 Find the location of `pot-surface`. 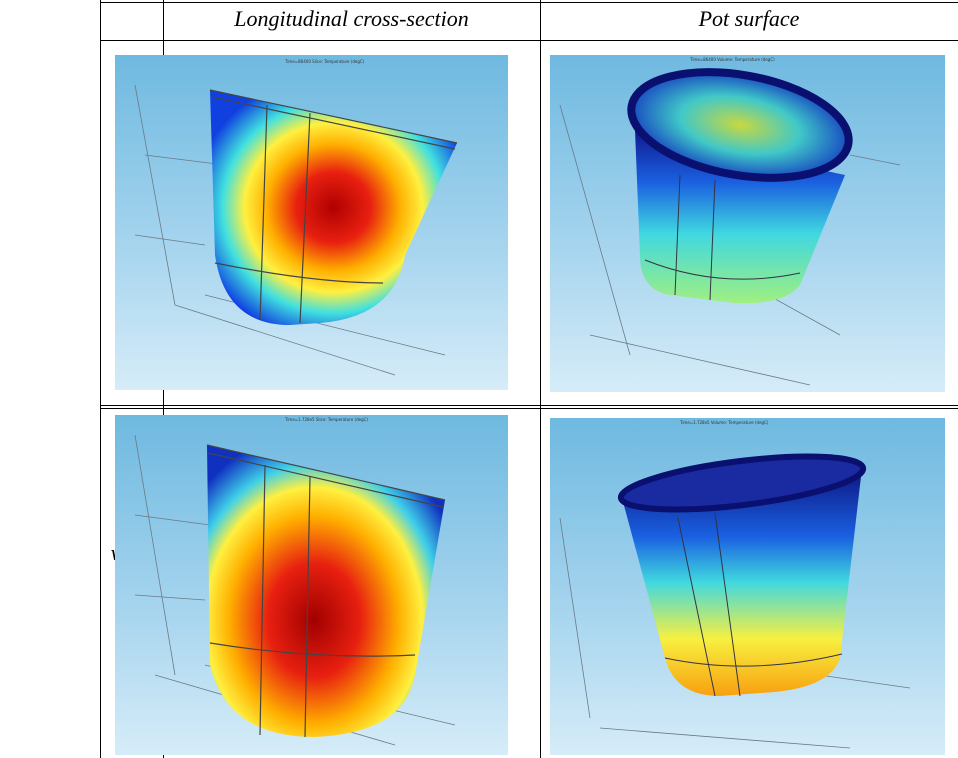

pot-surface is located at coordinates (742, 582).